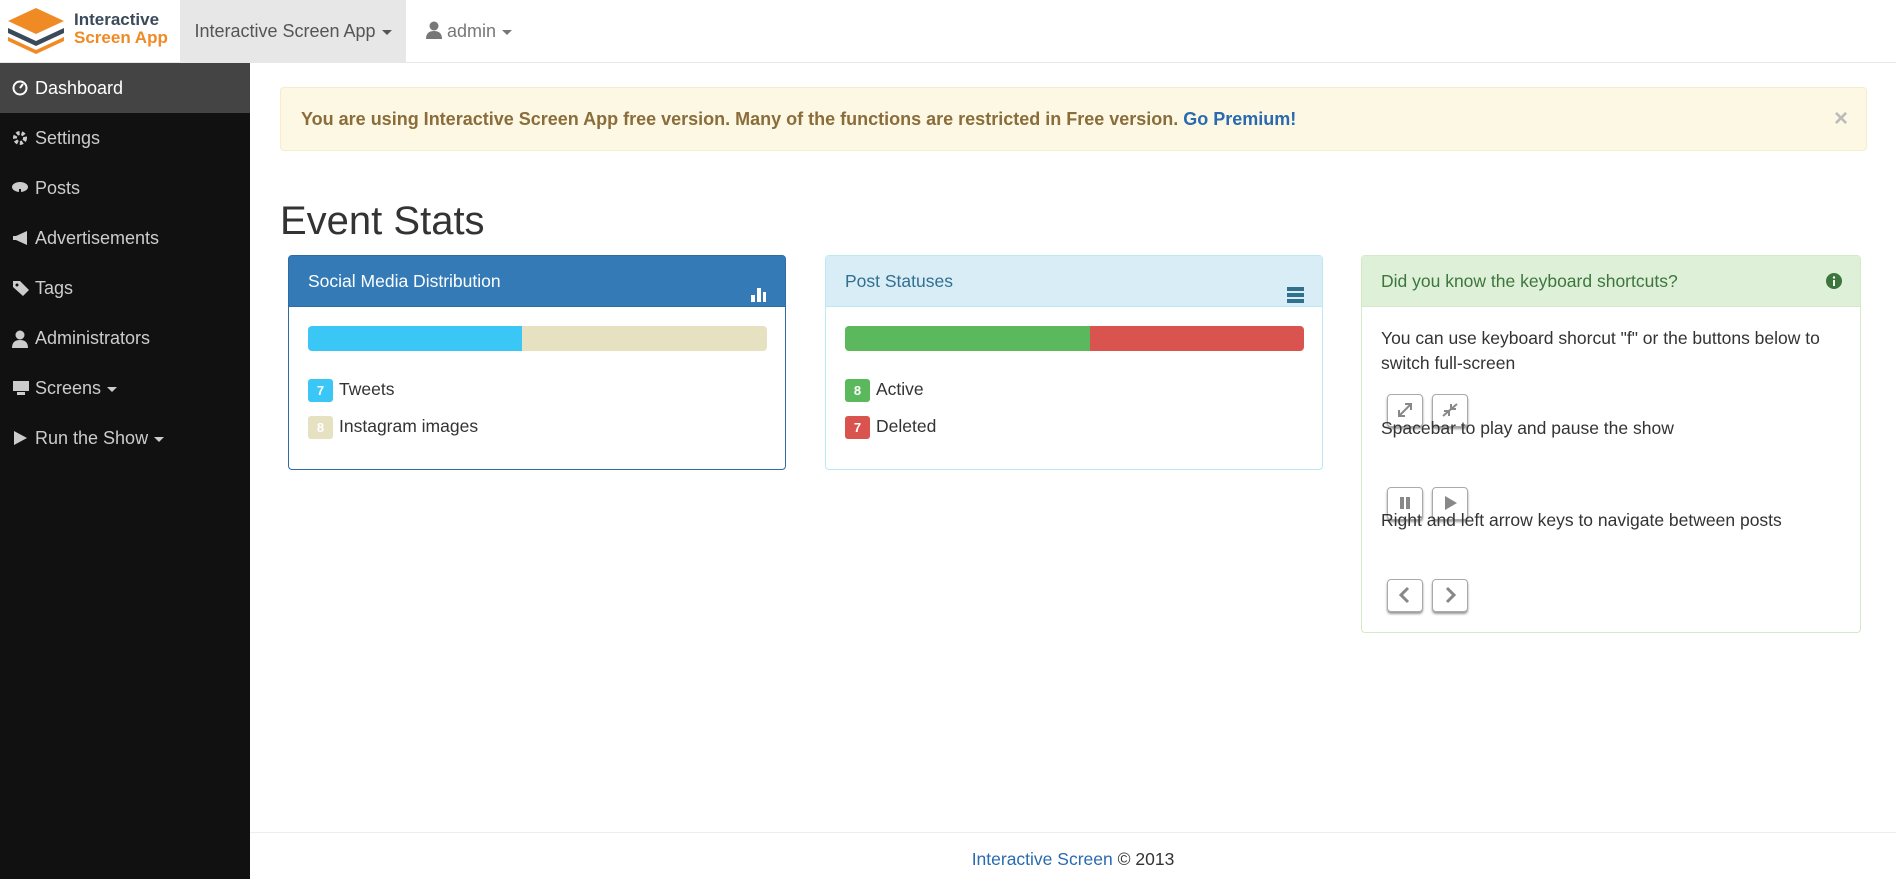 This screenshot has width=1896, height=885. I want to click on user-menu-label: admin, so click(472, 31).